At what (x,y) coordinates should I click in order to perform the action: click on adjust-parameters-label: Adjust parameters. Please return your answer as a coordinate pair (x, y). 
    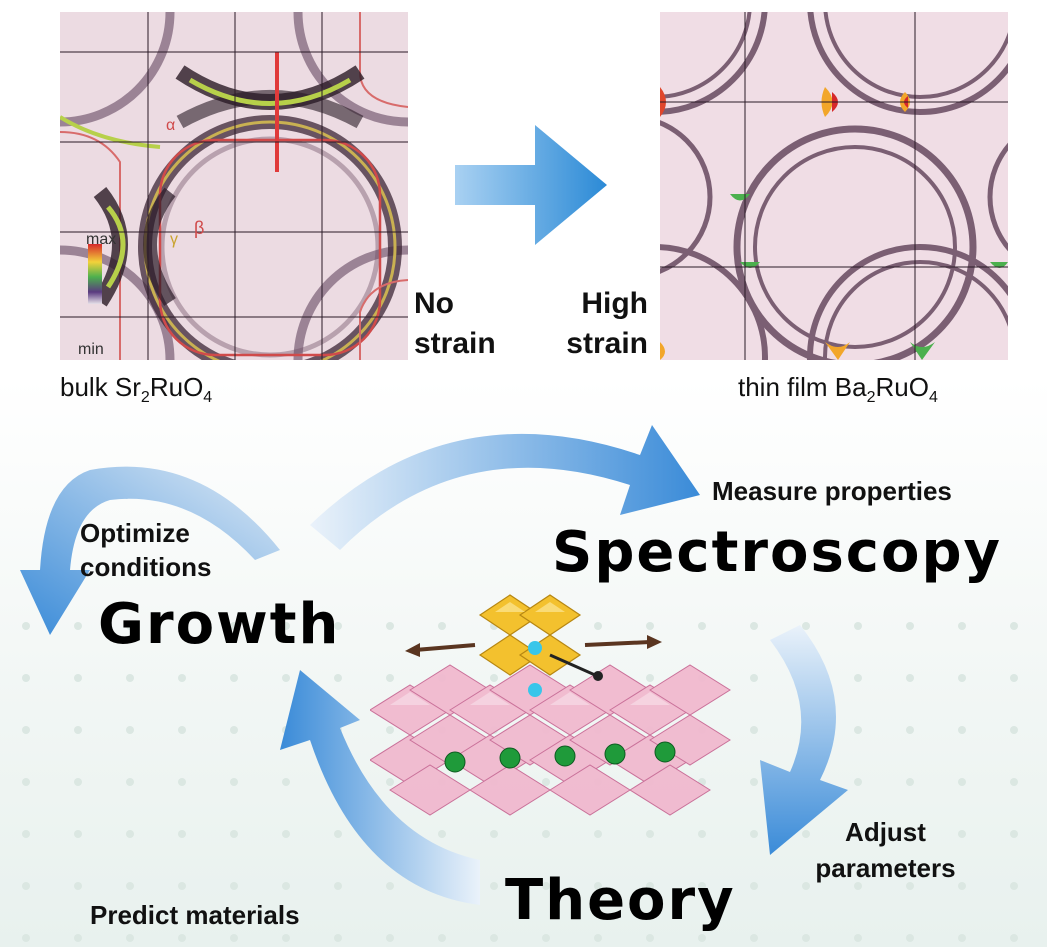
    Looking at the image, I should click on (885, 850).